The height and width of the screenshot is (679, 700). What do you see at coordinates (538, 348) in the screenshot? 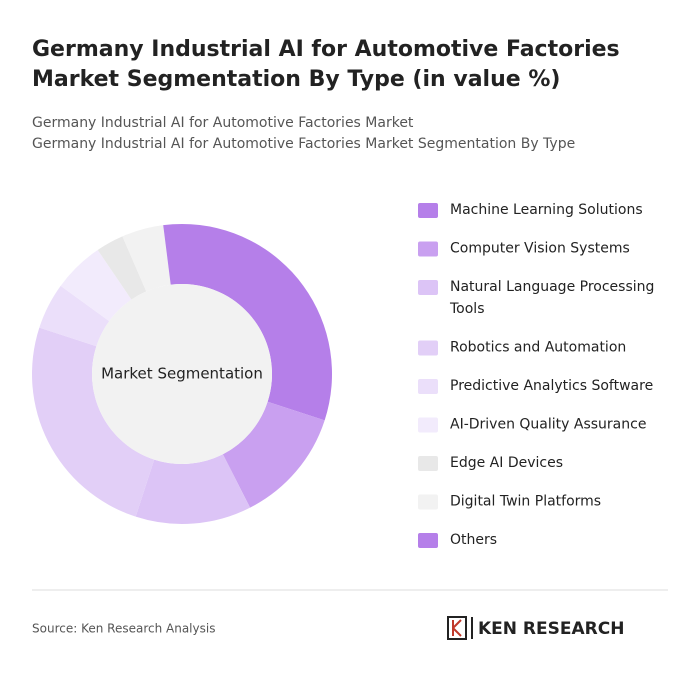
I see `legend-label: Robotics and Automation` at bounding box center [538, 348].